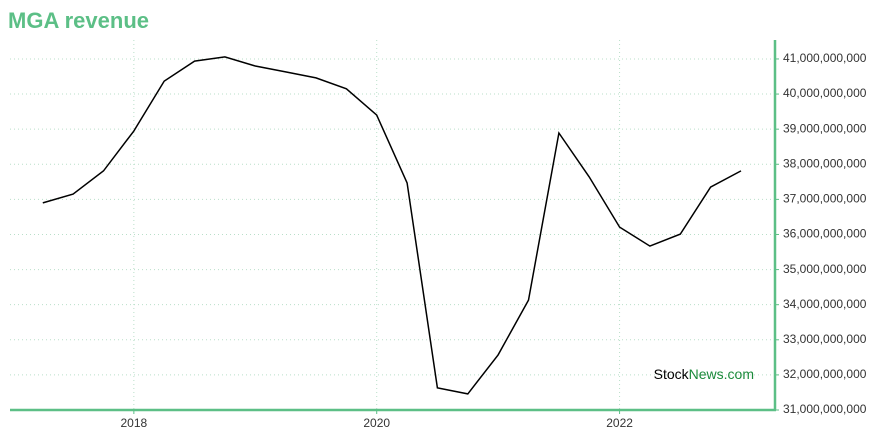 This screenshot has width=880, height=440. I want to click on y-tick-label: 40,000,000,000, so click(825, 93).